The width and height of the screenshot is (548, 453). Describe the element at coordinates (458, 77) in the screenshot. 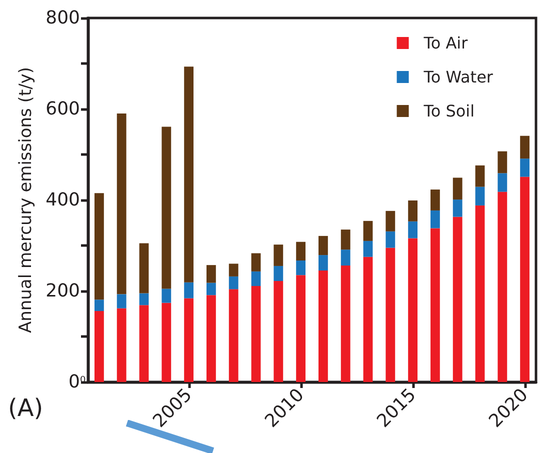

I see `legend-label: To Water` at that location.